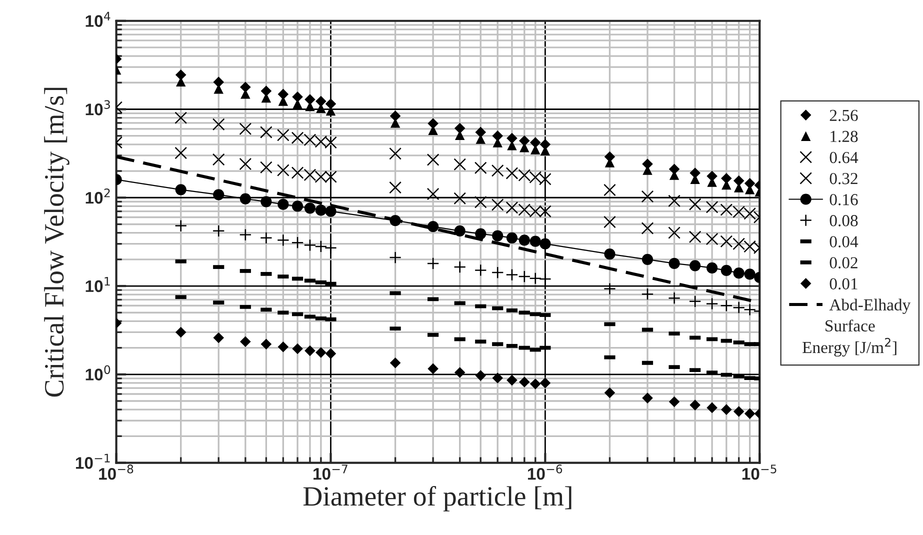 This screenshot has width=923, height=535. I want to click on legend-label: 0.04, so click(844, 242).